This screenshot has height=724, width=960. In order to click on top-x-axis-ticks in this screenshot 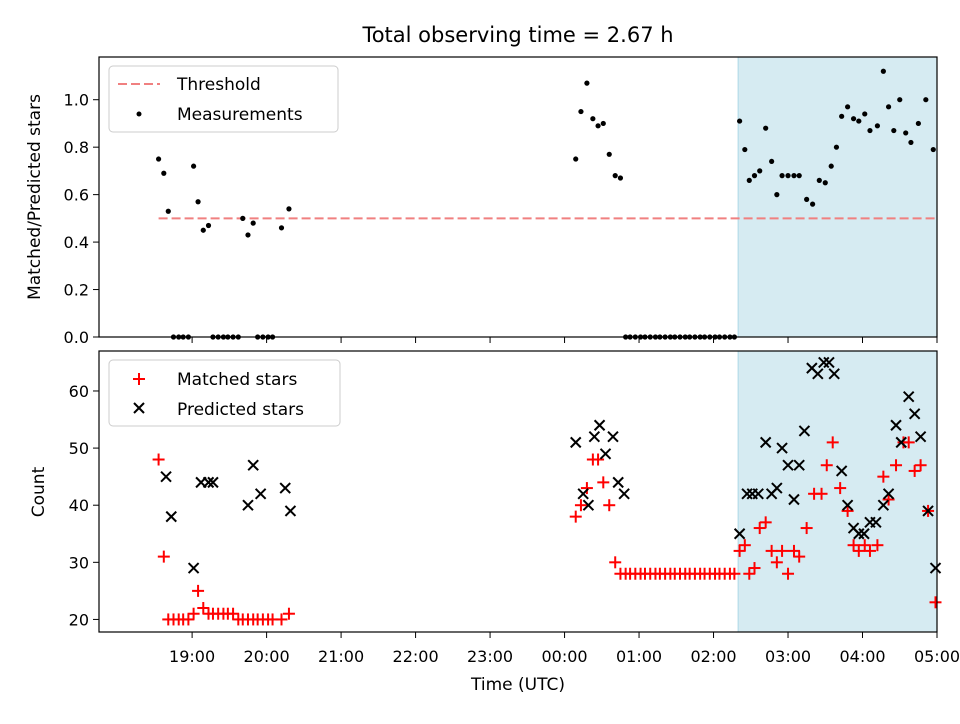, I will do `click(564, 340)`.